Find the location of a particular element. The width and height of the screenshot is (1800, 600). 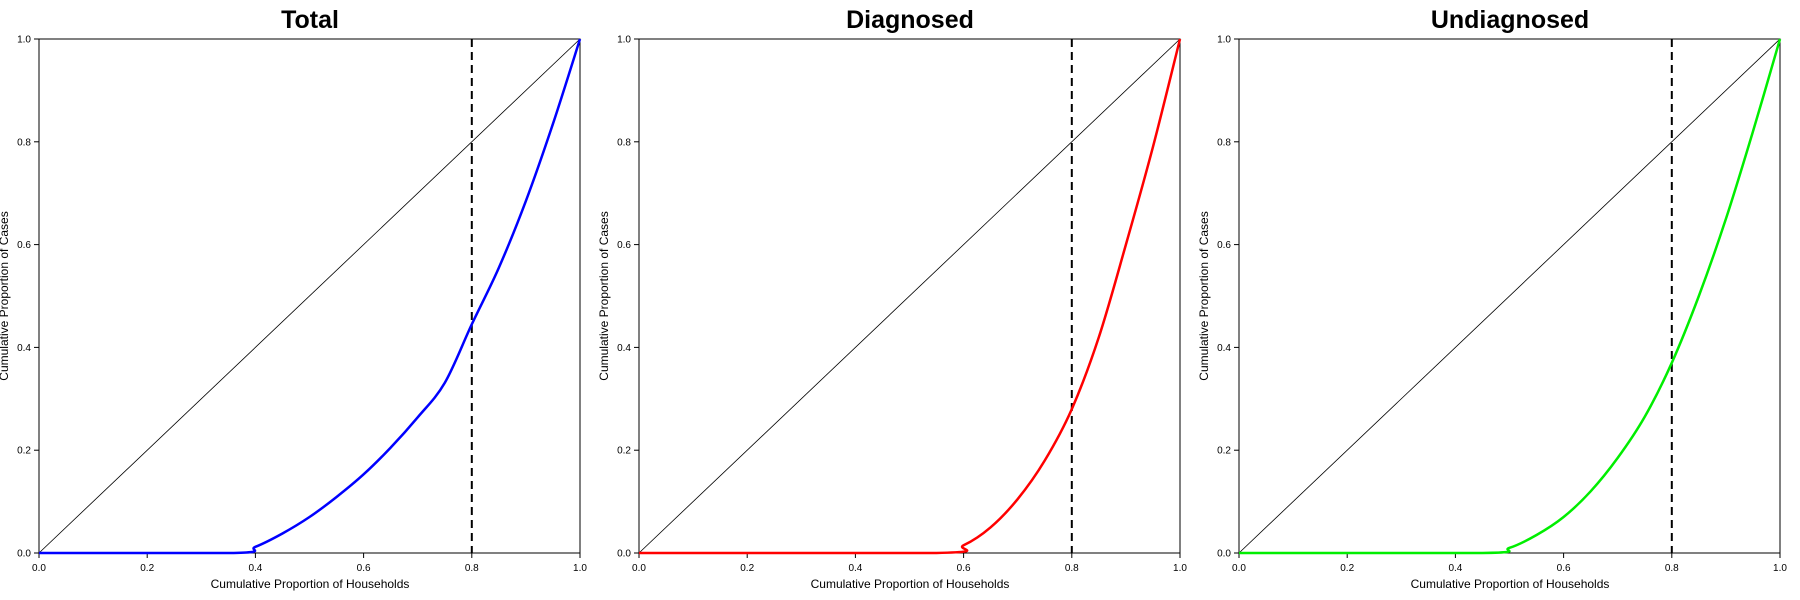

chart-title: Undiagnosed is located at coordinates (1510, 20).